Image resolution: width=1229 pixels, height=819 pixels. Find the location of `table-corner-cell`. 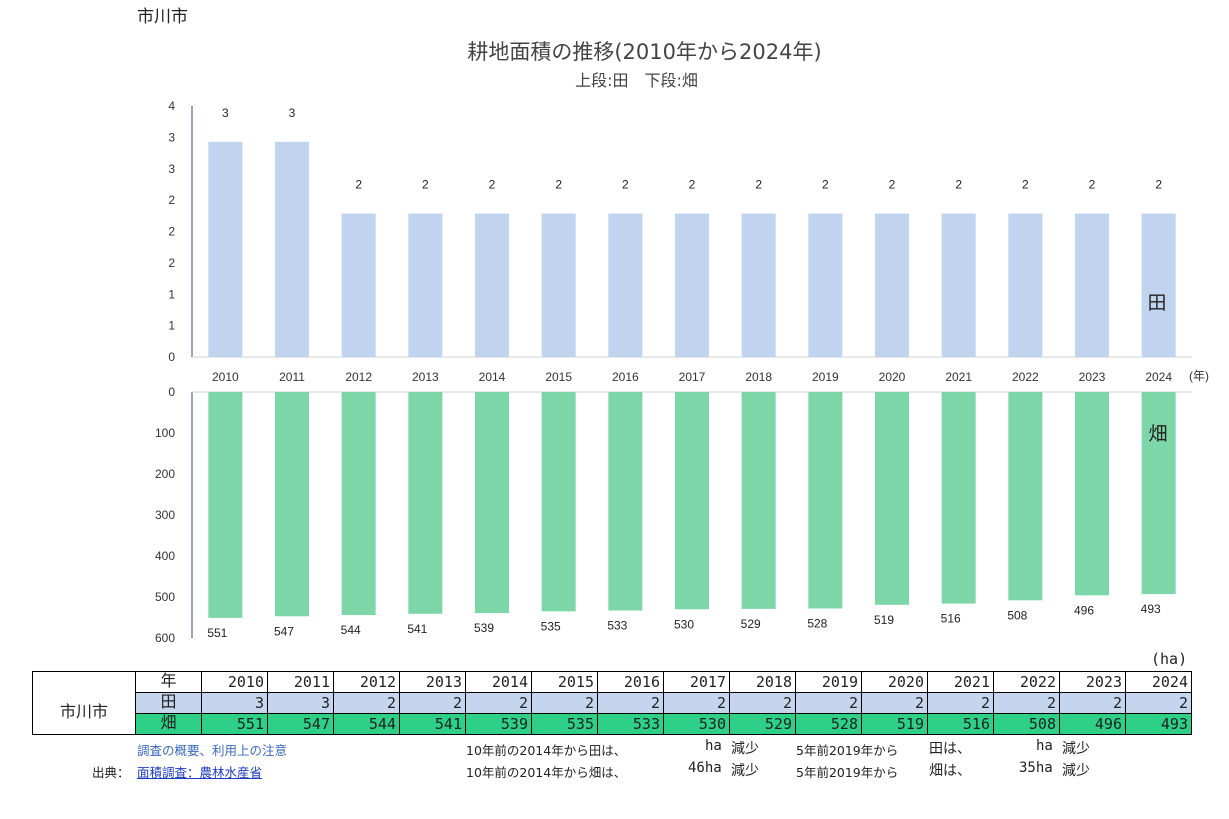

table-corner-cell is located at coordinates (84, 682).